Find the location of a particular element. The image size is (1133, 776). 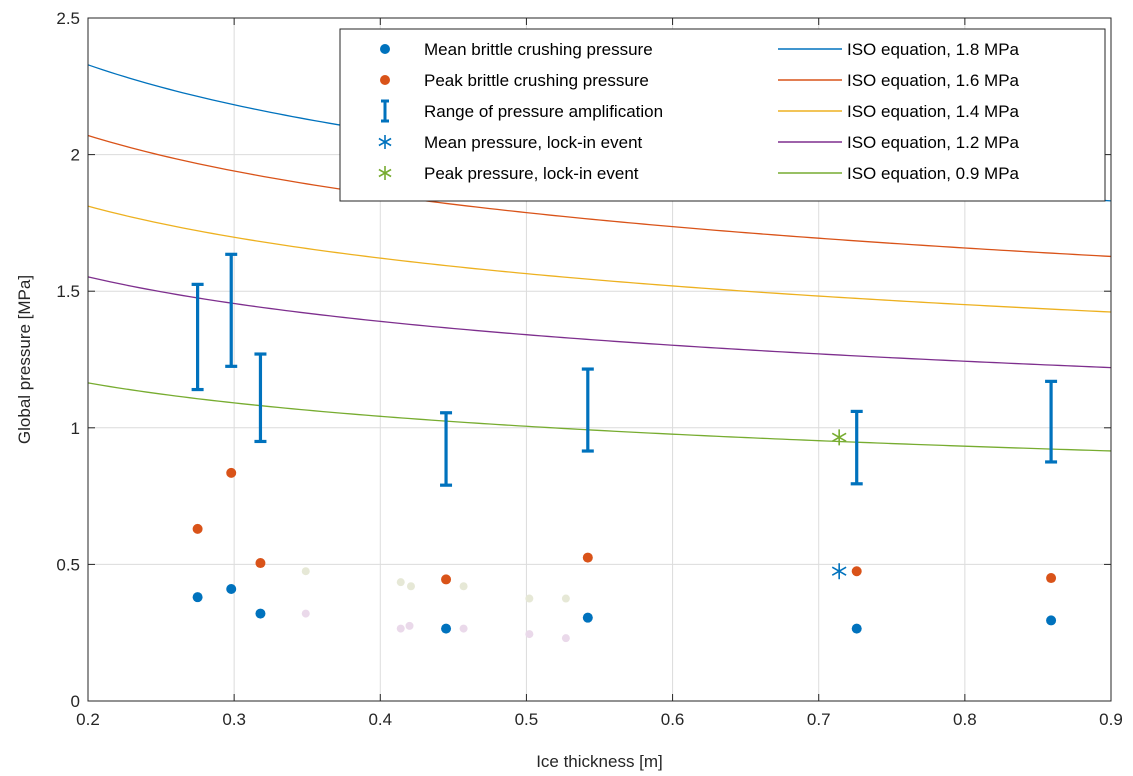

y-tick-label: 0 is located at coordinates (75, 701).